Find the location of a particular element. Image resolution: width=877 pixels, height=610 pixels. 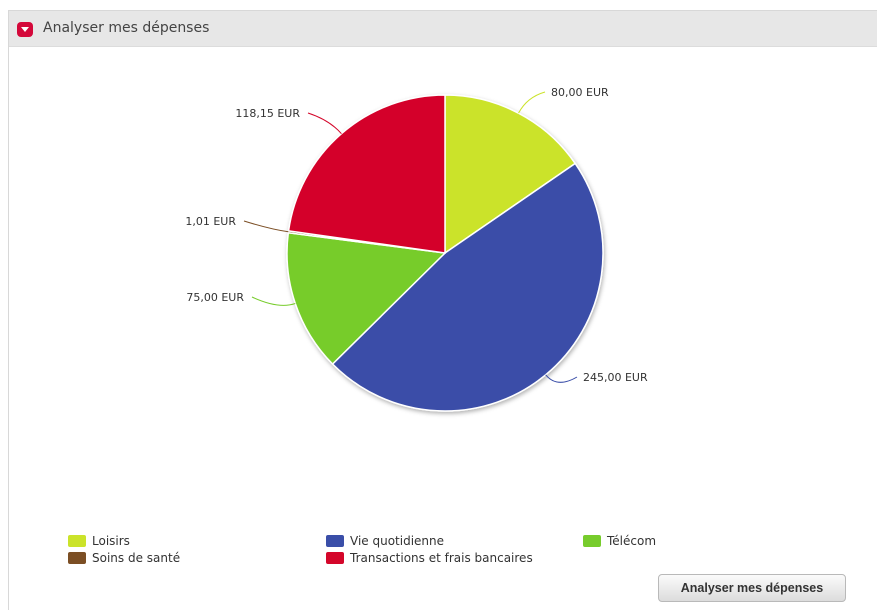

pie-slice-t-l-com is located at coordinates (366, 298).